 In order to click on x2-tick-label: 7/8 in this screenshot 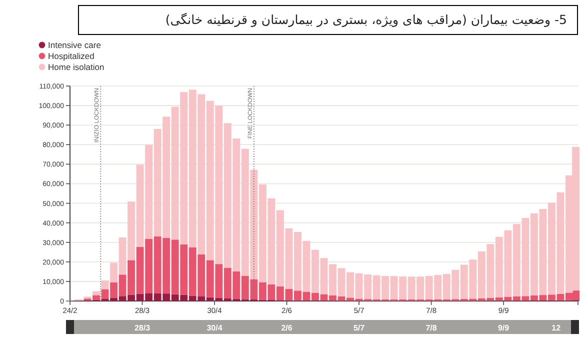, I will do `click(432, 328)`.